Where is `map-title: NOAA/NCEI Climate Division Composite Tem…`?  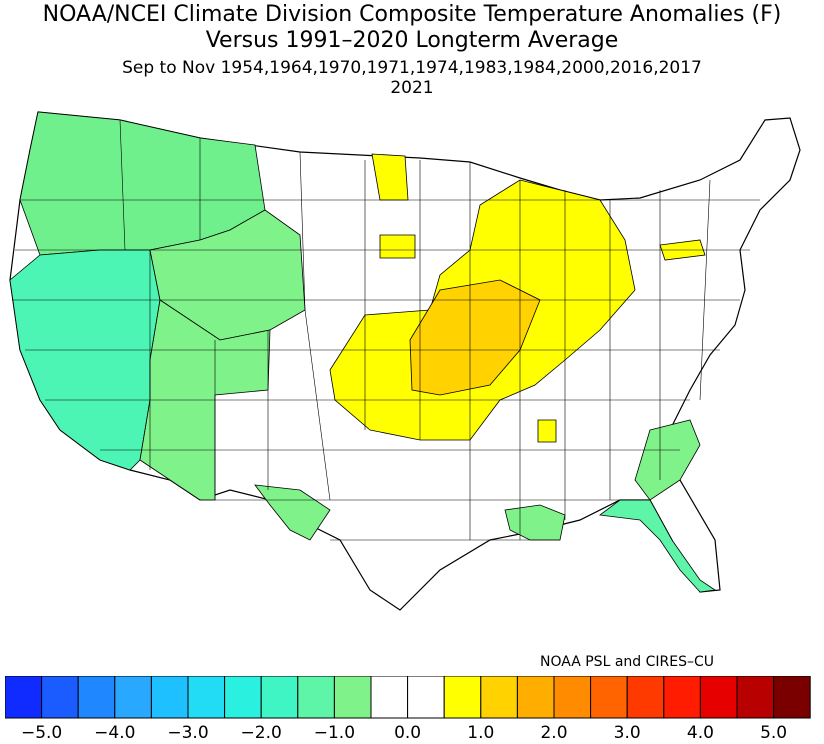 map-title: NOAA/NCEI Climate Division Composite Tem… is located at coordinates (412, 14).